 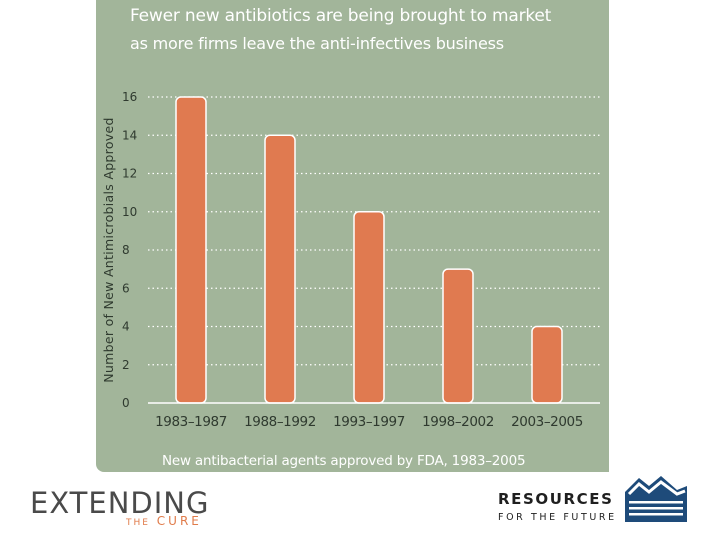 What do you see at coordinates (126, 288) in the screenshot?
I see `y-tick-label: 6` at bounding box center [126, 288].